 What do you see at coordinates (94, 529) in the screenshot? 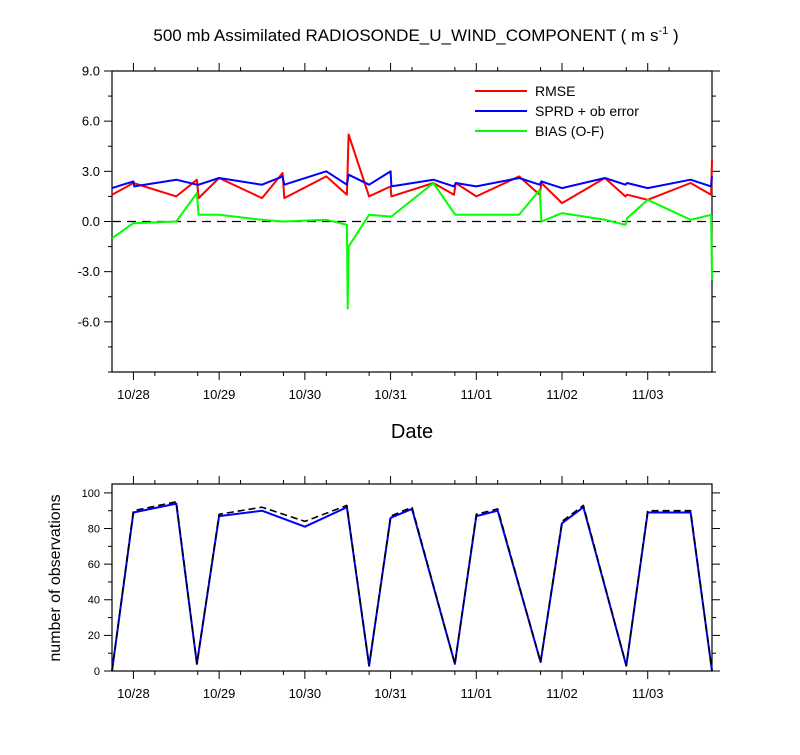
I see `y-tick-label: 80` at bounding box center [94, 529].